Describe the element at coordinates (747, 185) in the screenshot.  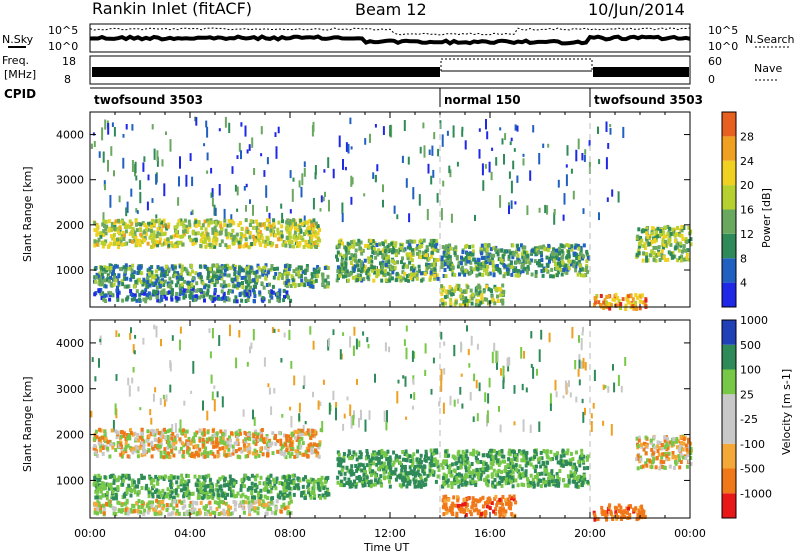
I see `colorbar-tick-label: 20` at that location.